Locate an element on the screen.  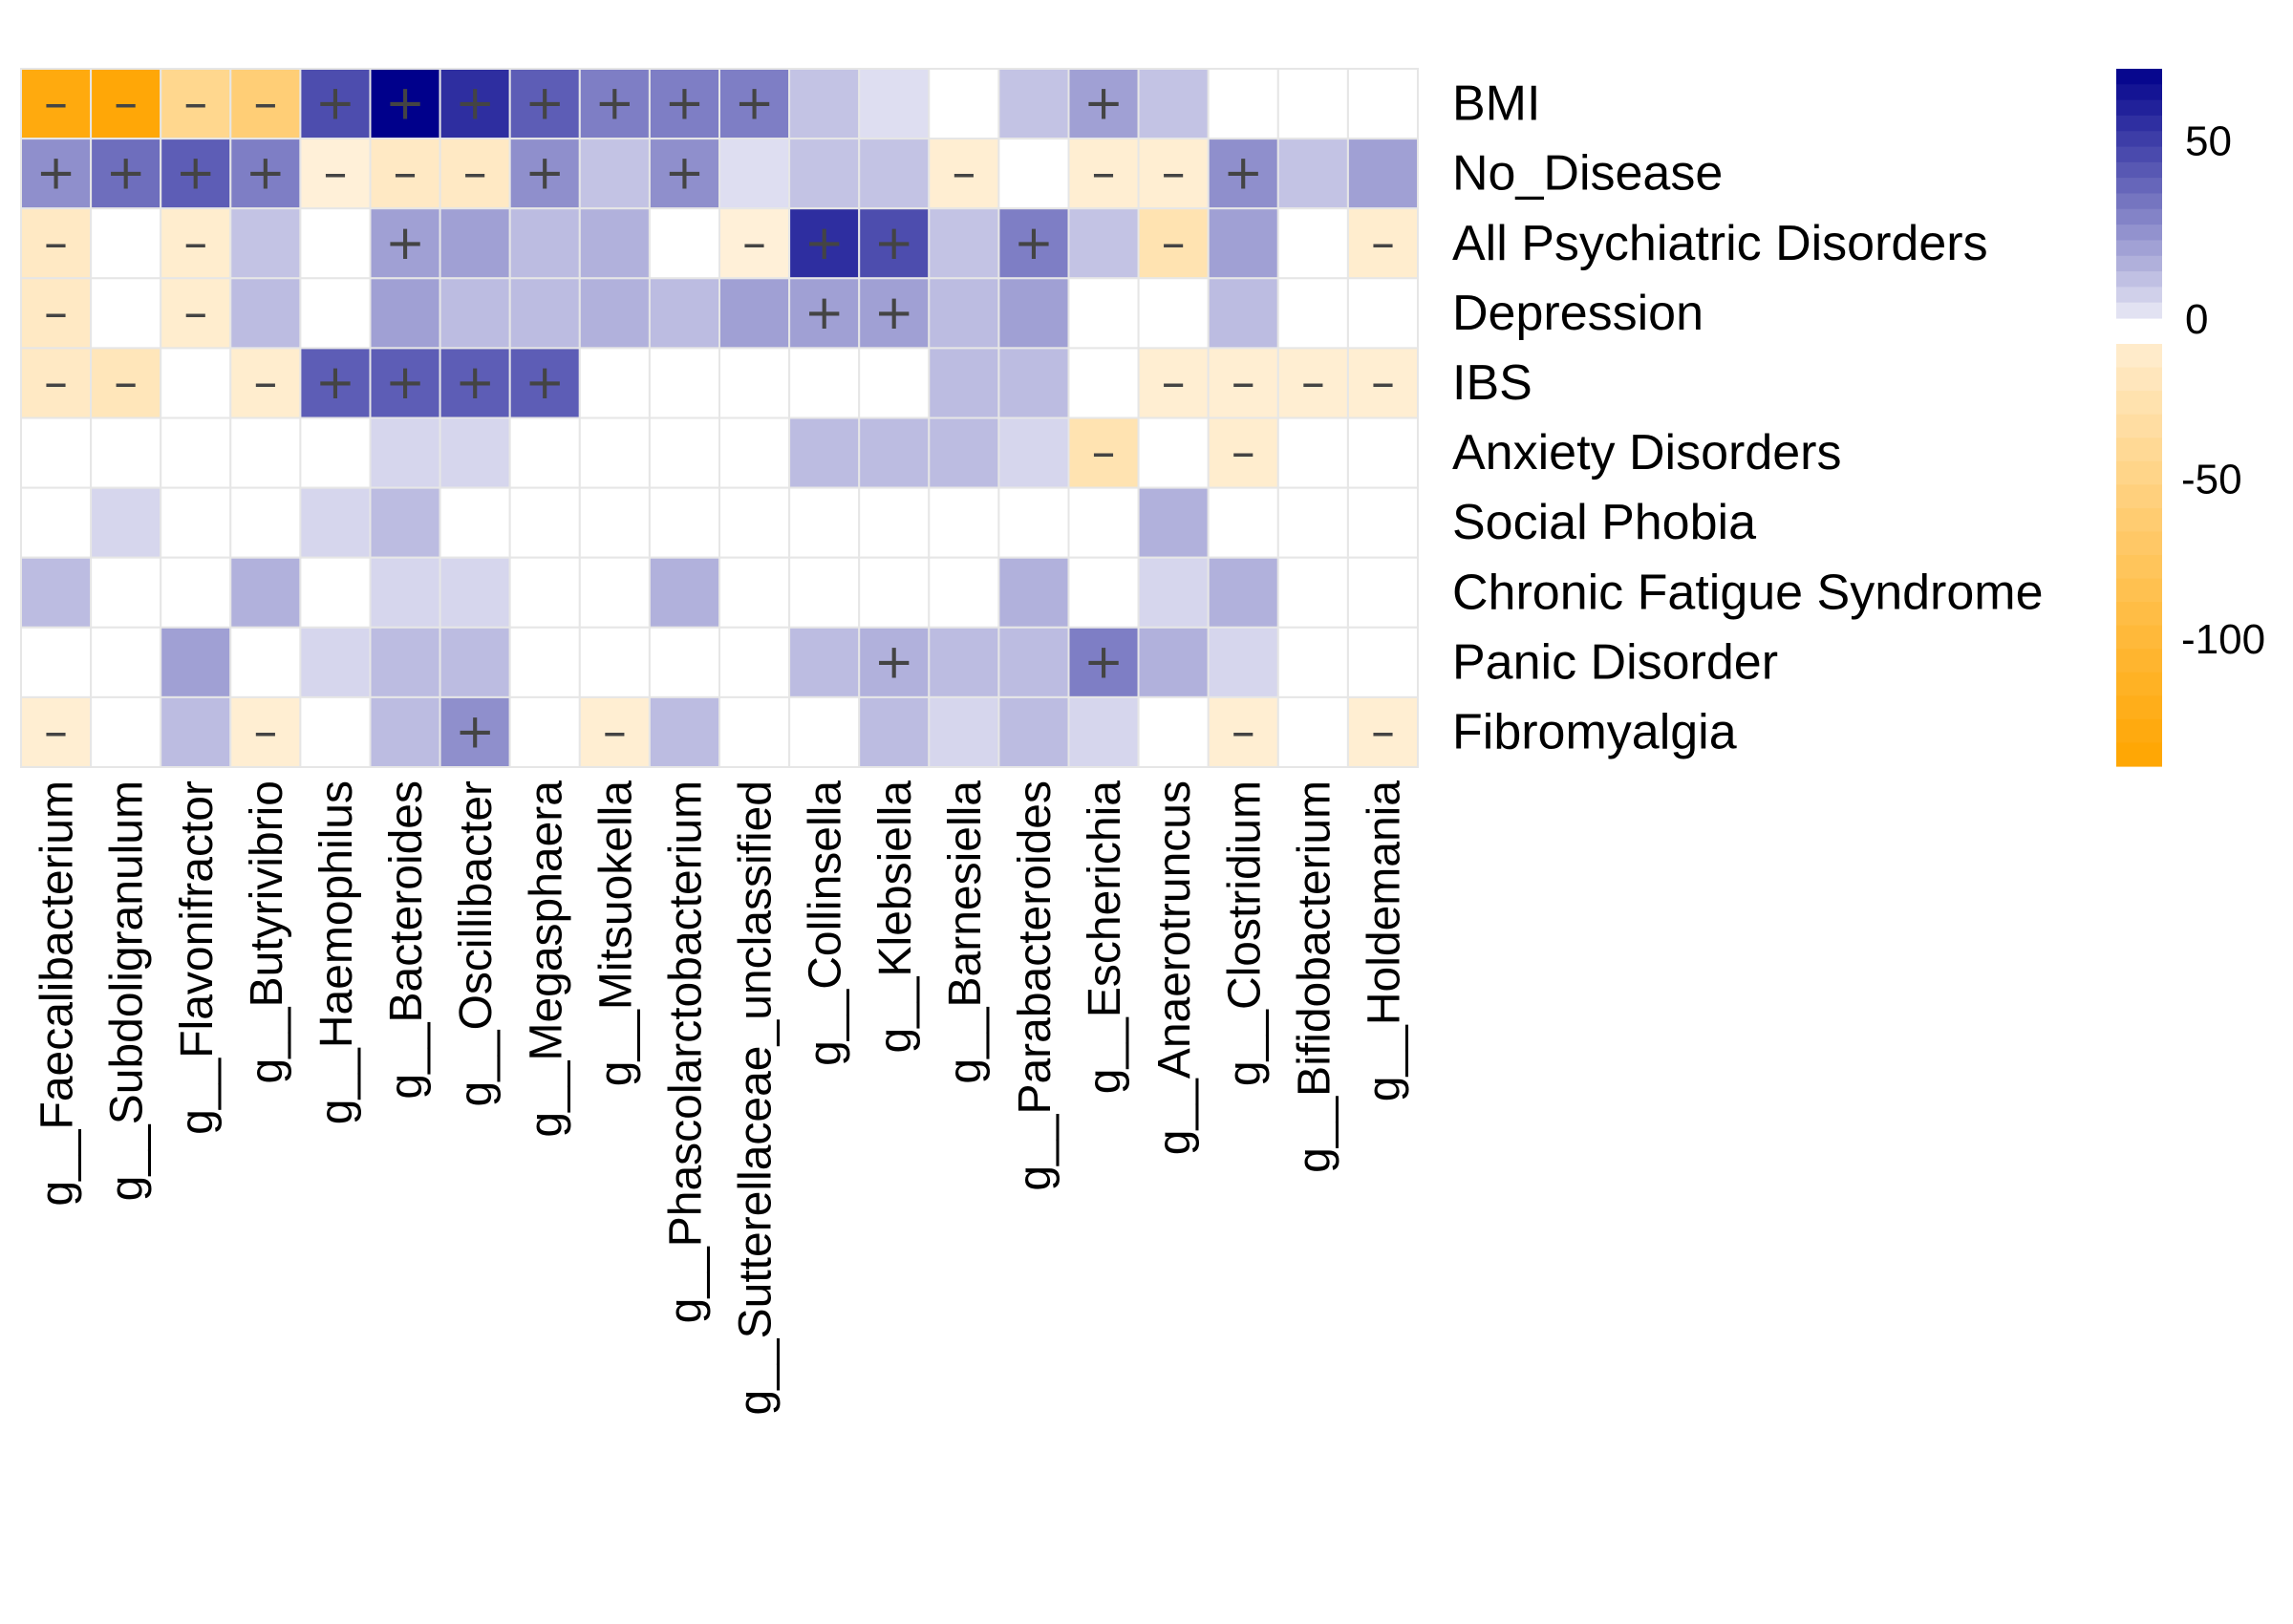
column-label: g__Phascolarctobacterium is located at coordinates (685, 1052).